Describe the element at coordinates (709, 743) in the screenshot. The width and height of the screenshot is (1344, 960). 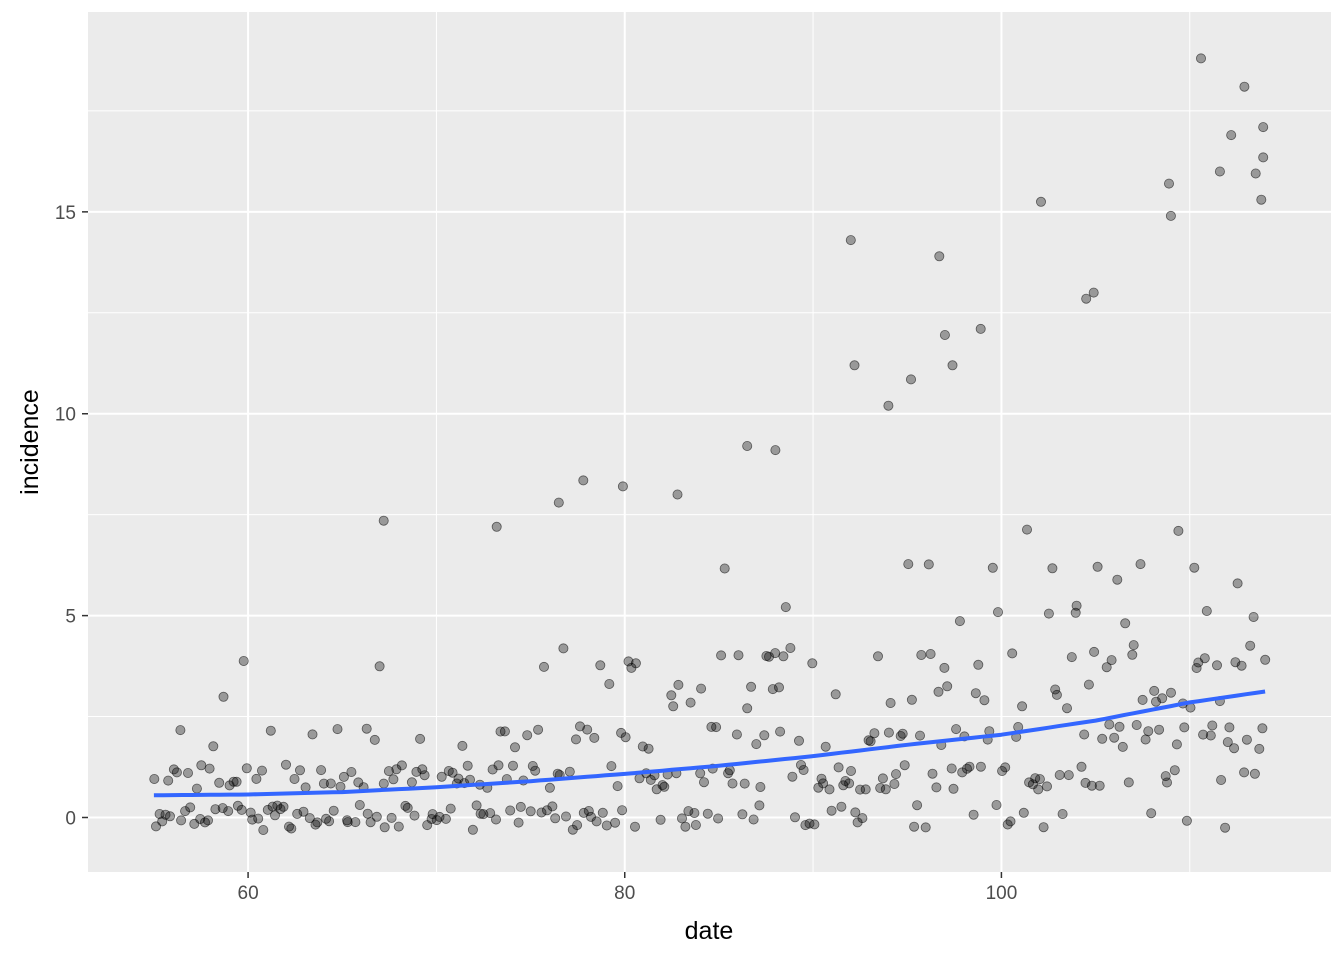
I see `smooth-trend-line` at that location.